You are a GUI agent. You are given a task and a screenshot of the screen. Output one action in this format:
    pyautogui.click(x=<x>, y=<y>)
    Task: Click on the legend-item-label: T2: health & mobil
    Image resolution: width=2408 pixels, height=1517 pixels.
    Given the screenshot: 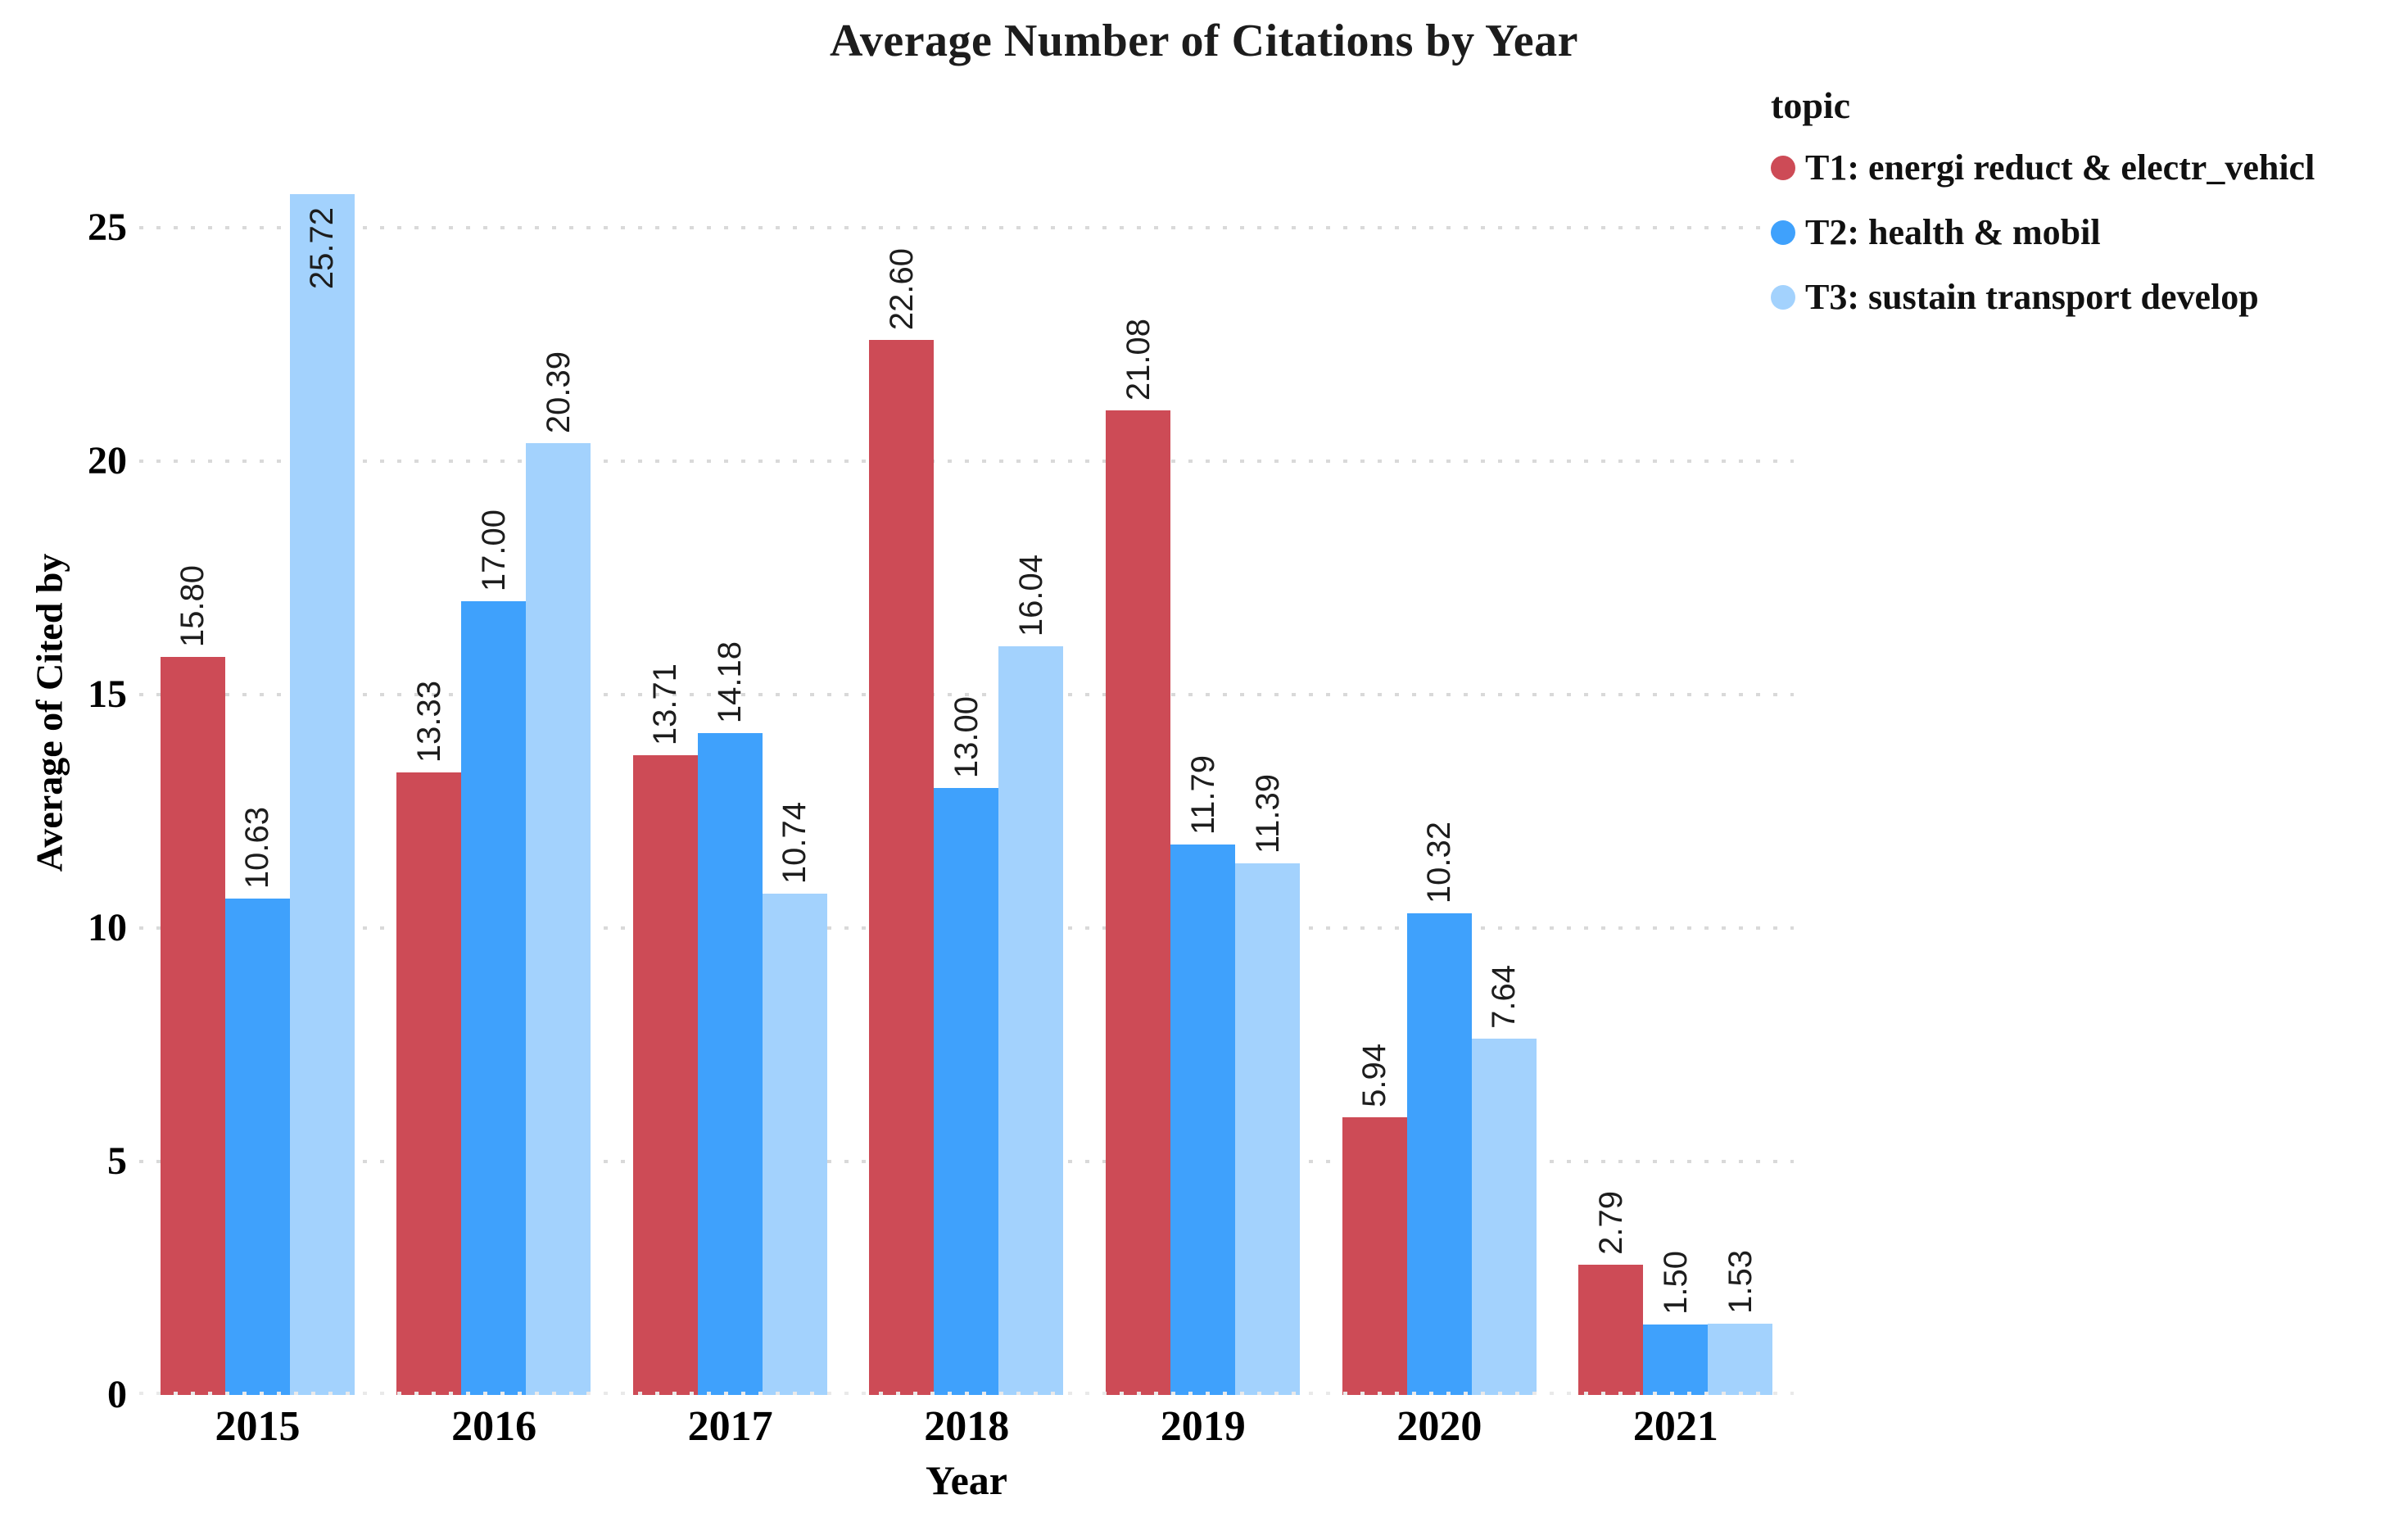 What is the action you would take?
    pyautogui.click(x=1953, y=232)
    